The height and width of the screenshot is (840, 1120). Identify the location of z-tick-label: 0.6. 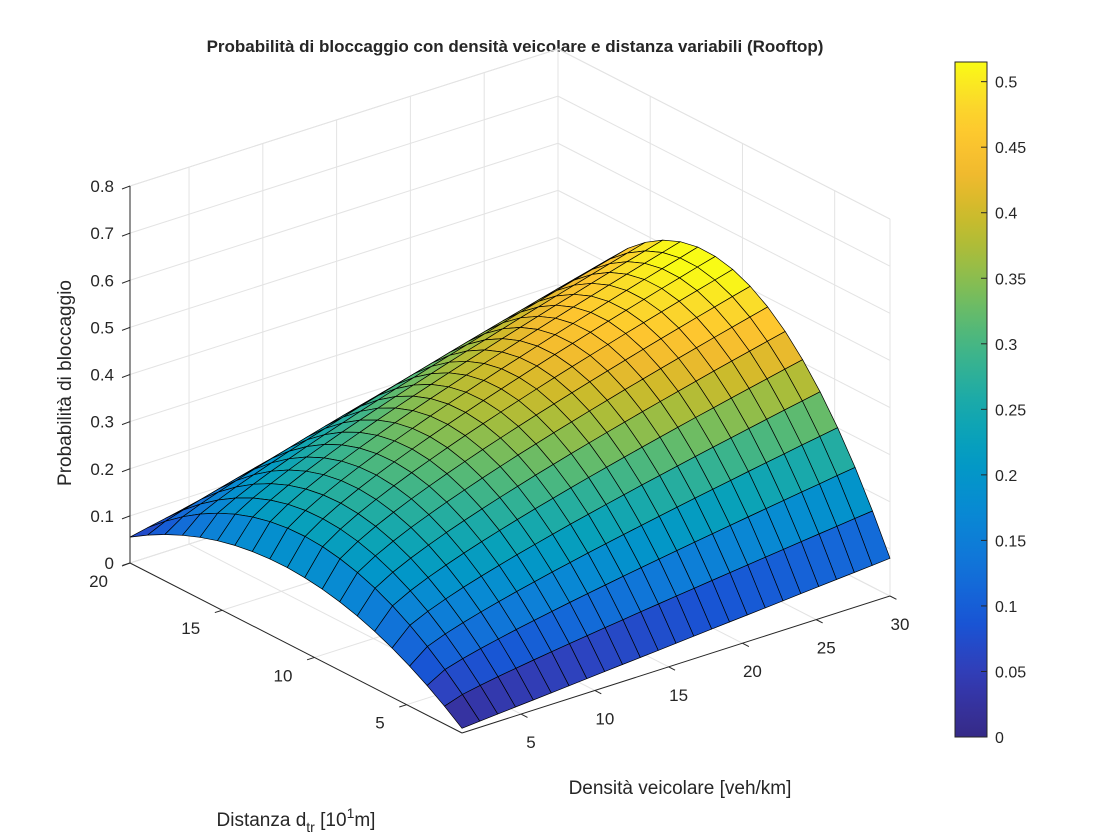
(102, 280).